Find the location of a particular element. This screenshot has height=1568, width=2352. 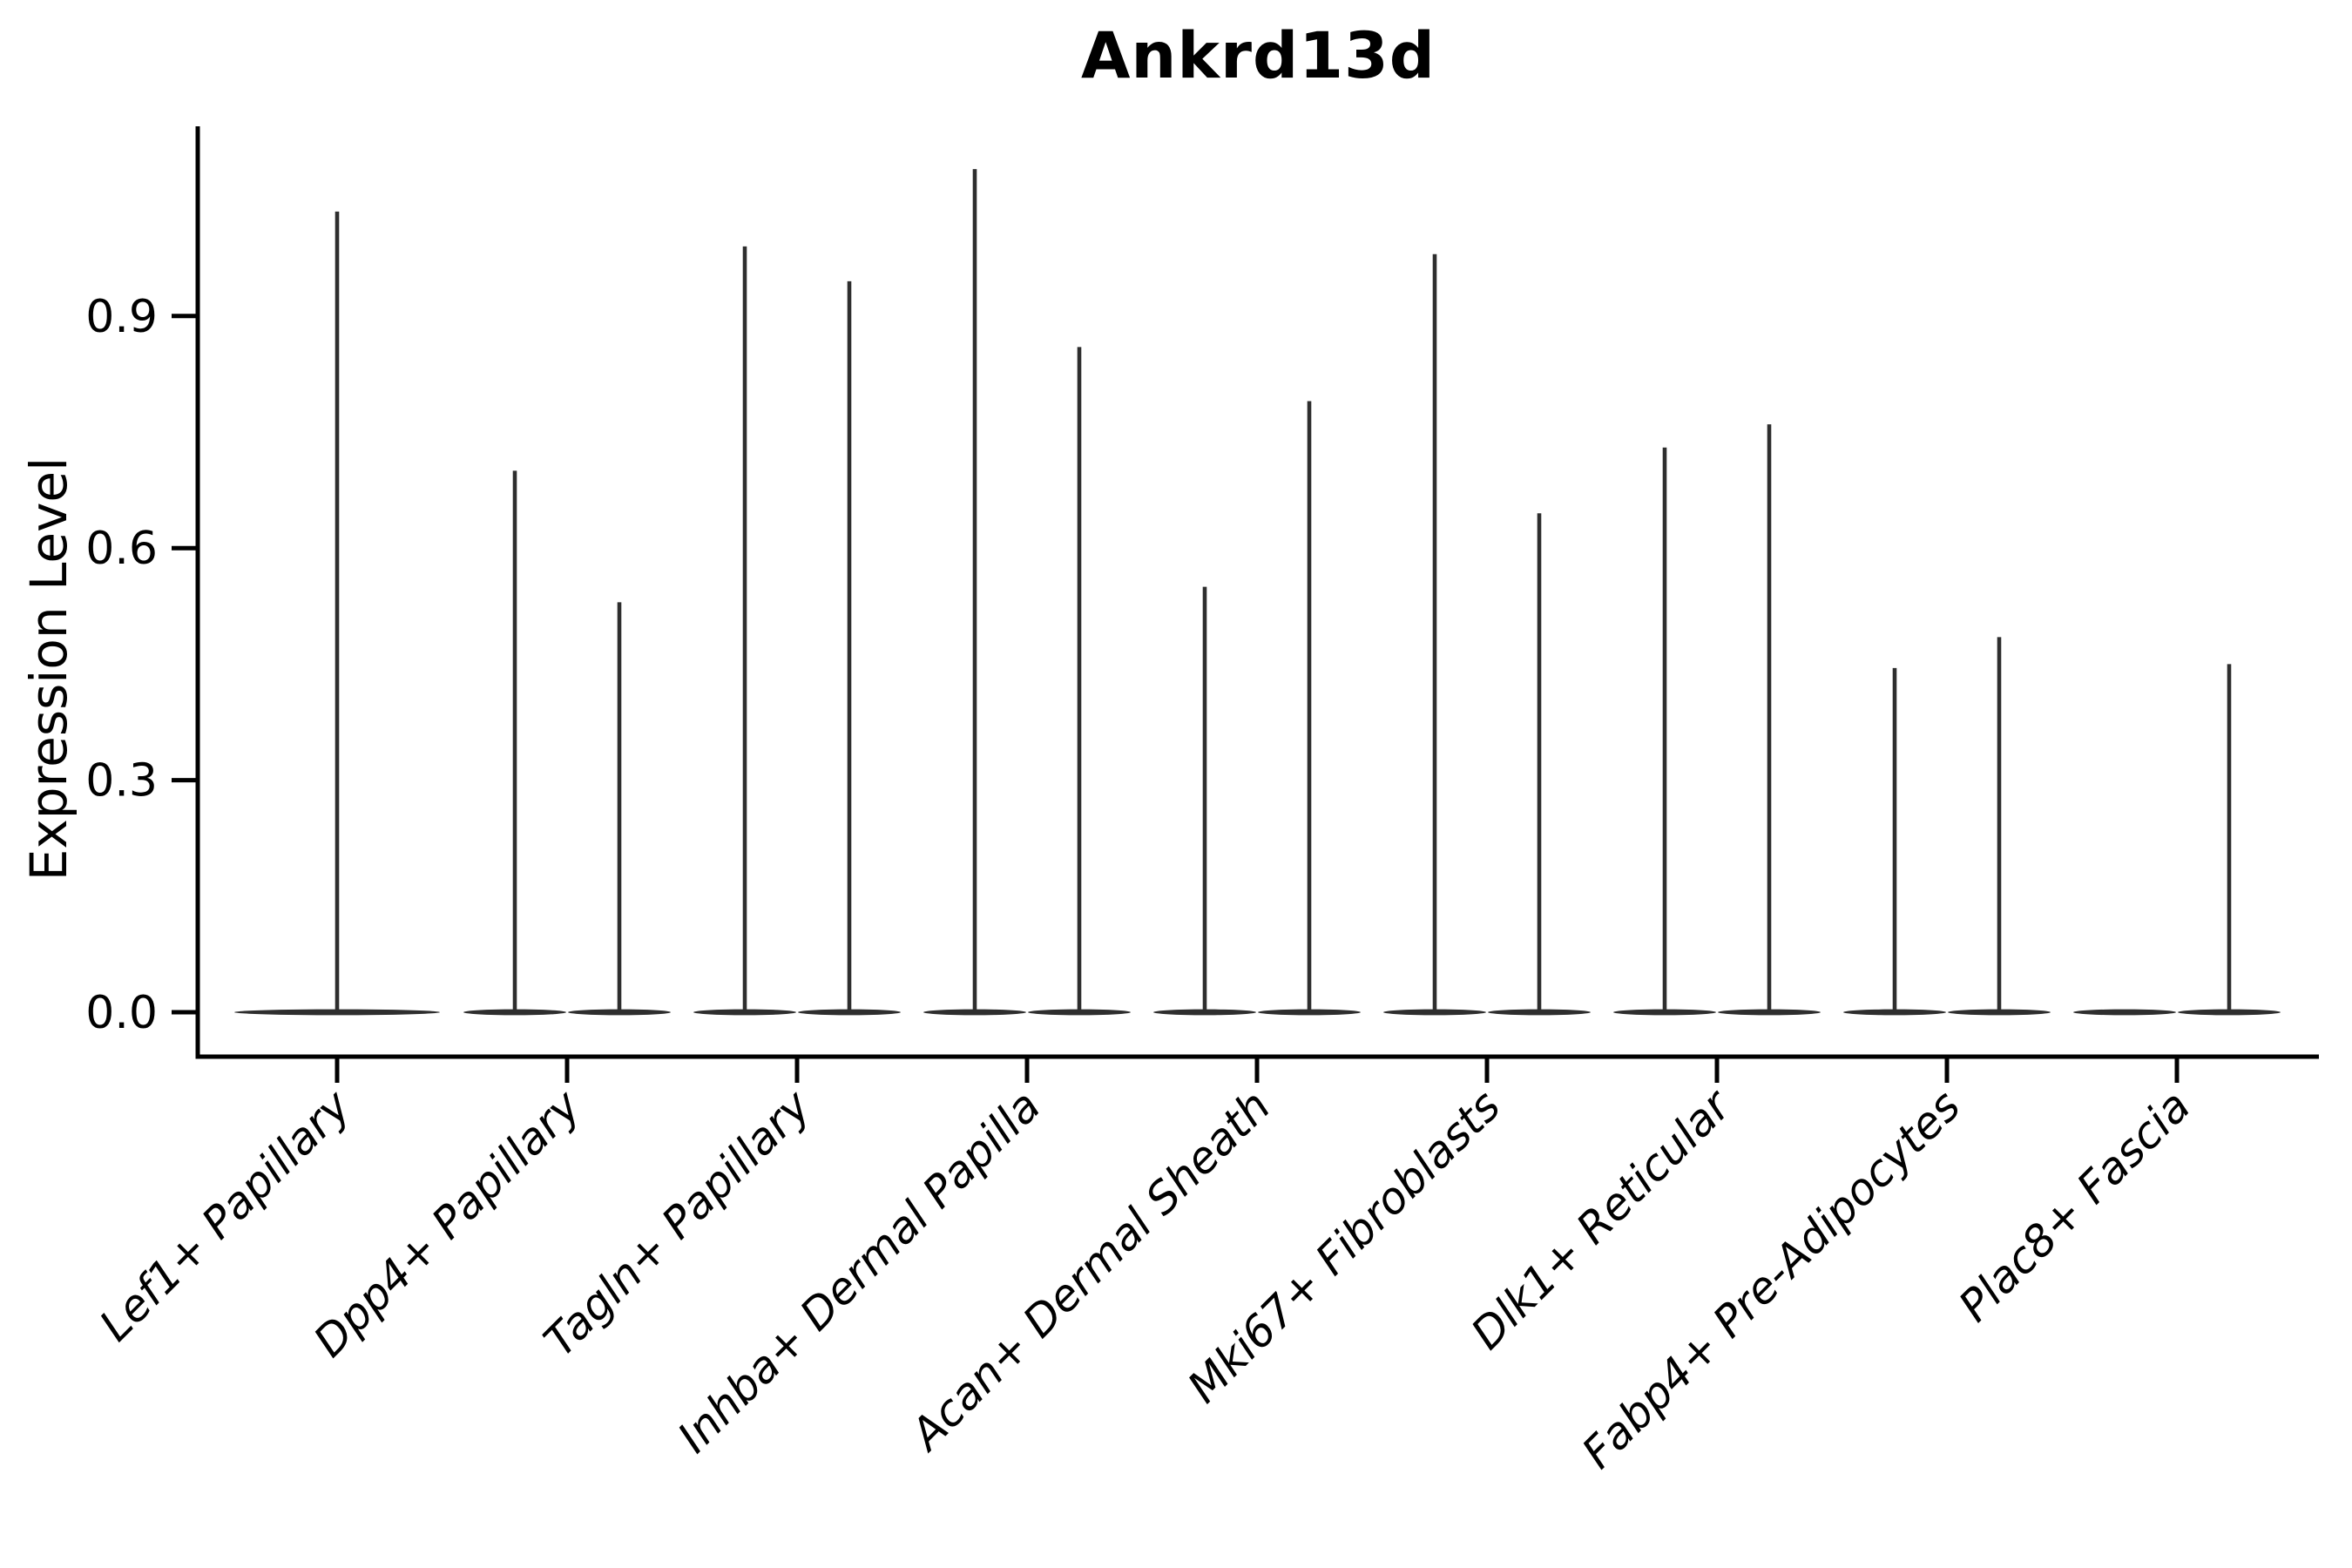

y-tick-label: 0.6 is located at coordinates (121, 549).